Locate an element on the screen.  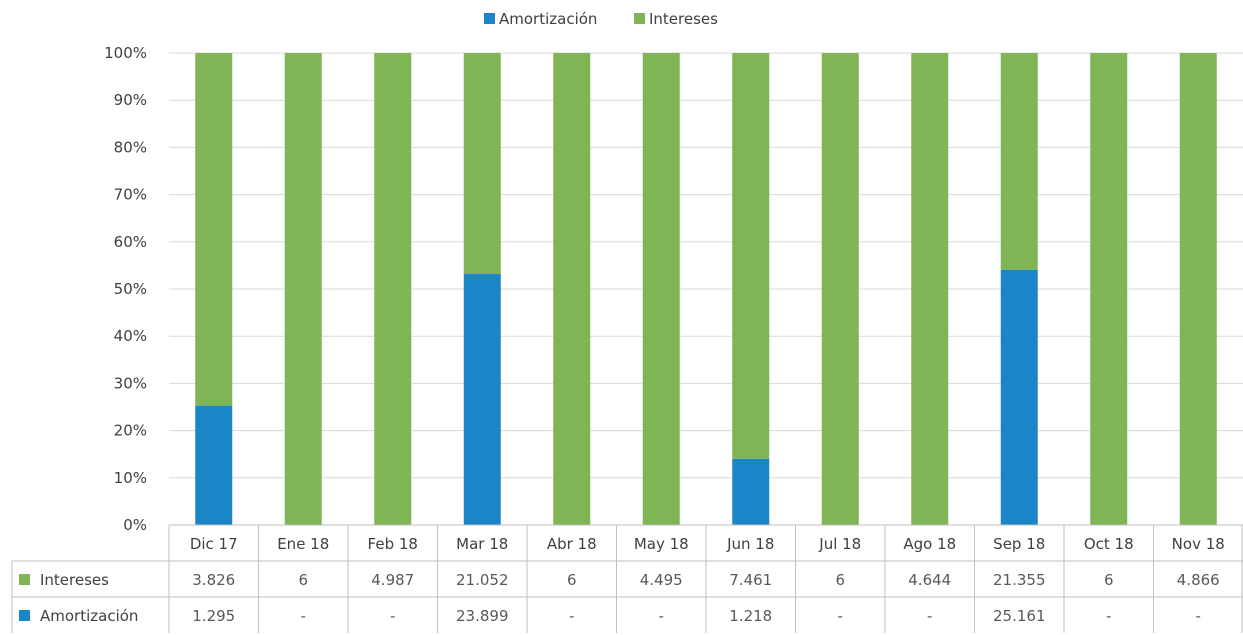
table-row-label: Amortización is located at coordinates (89, 616).